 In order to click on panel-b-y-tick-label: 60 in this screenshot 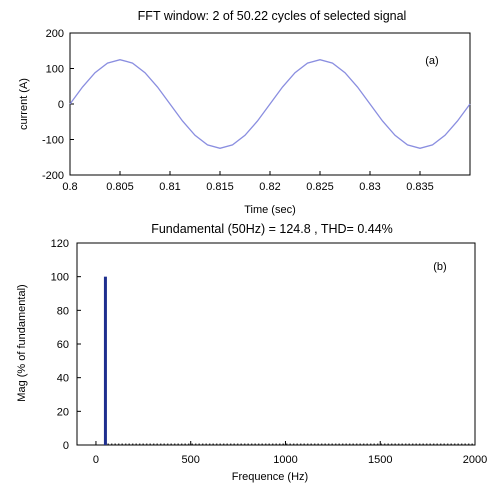, I will do `click(63, 345)`.